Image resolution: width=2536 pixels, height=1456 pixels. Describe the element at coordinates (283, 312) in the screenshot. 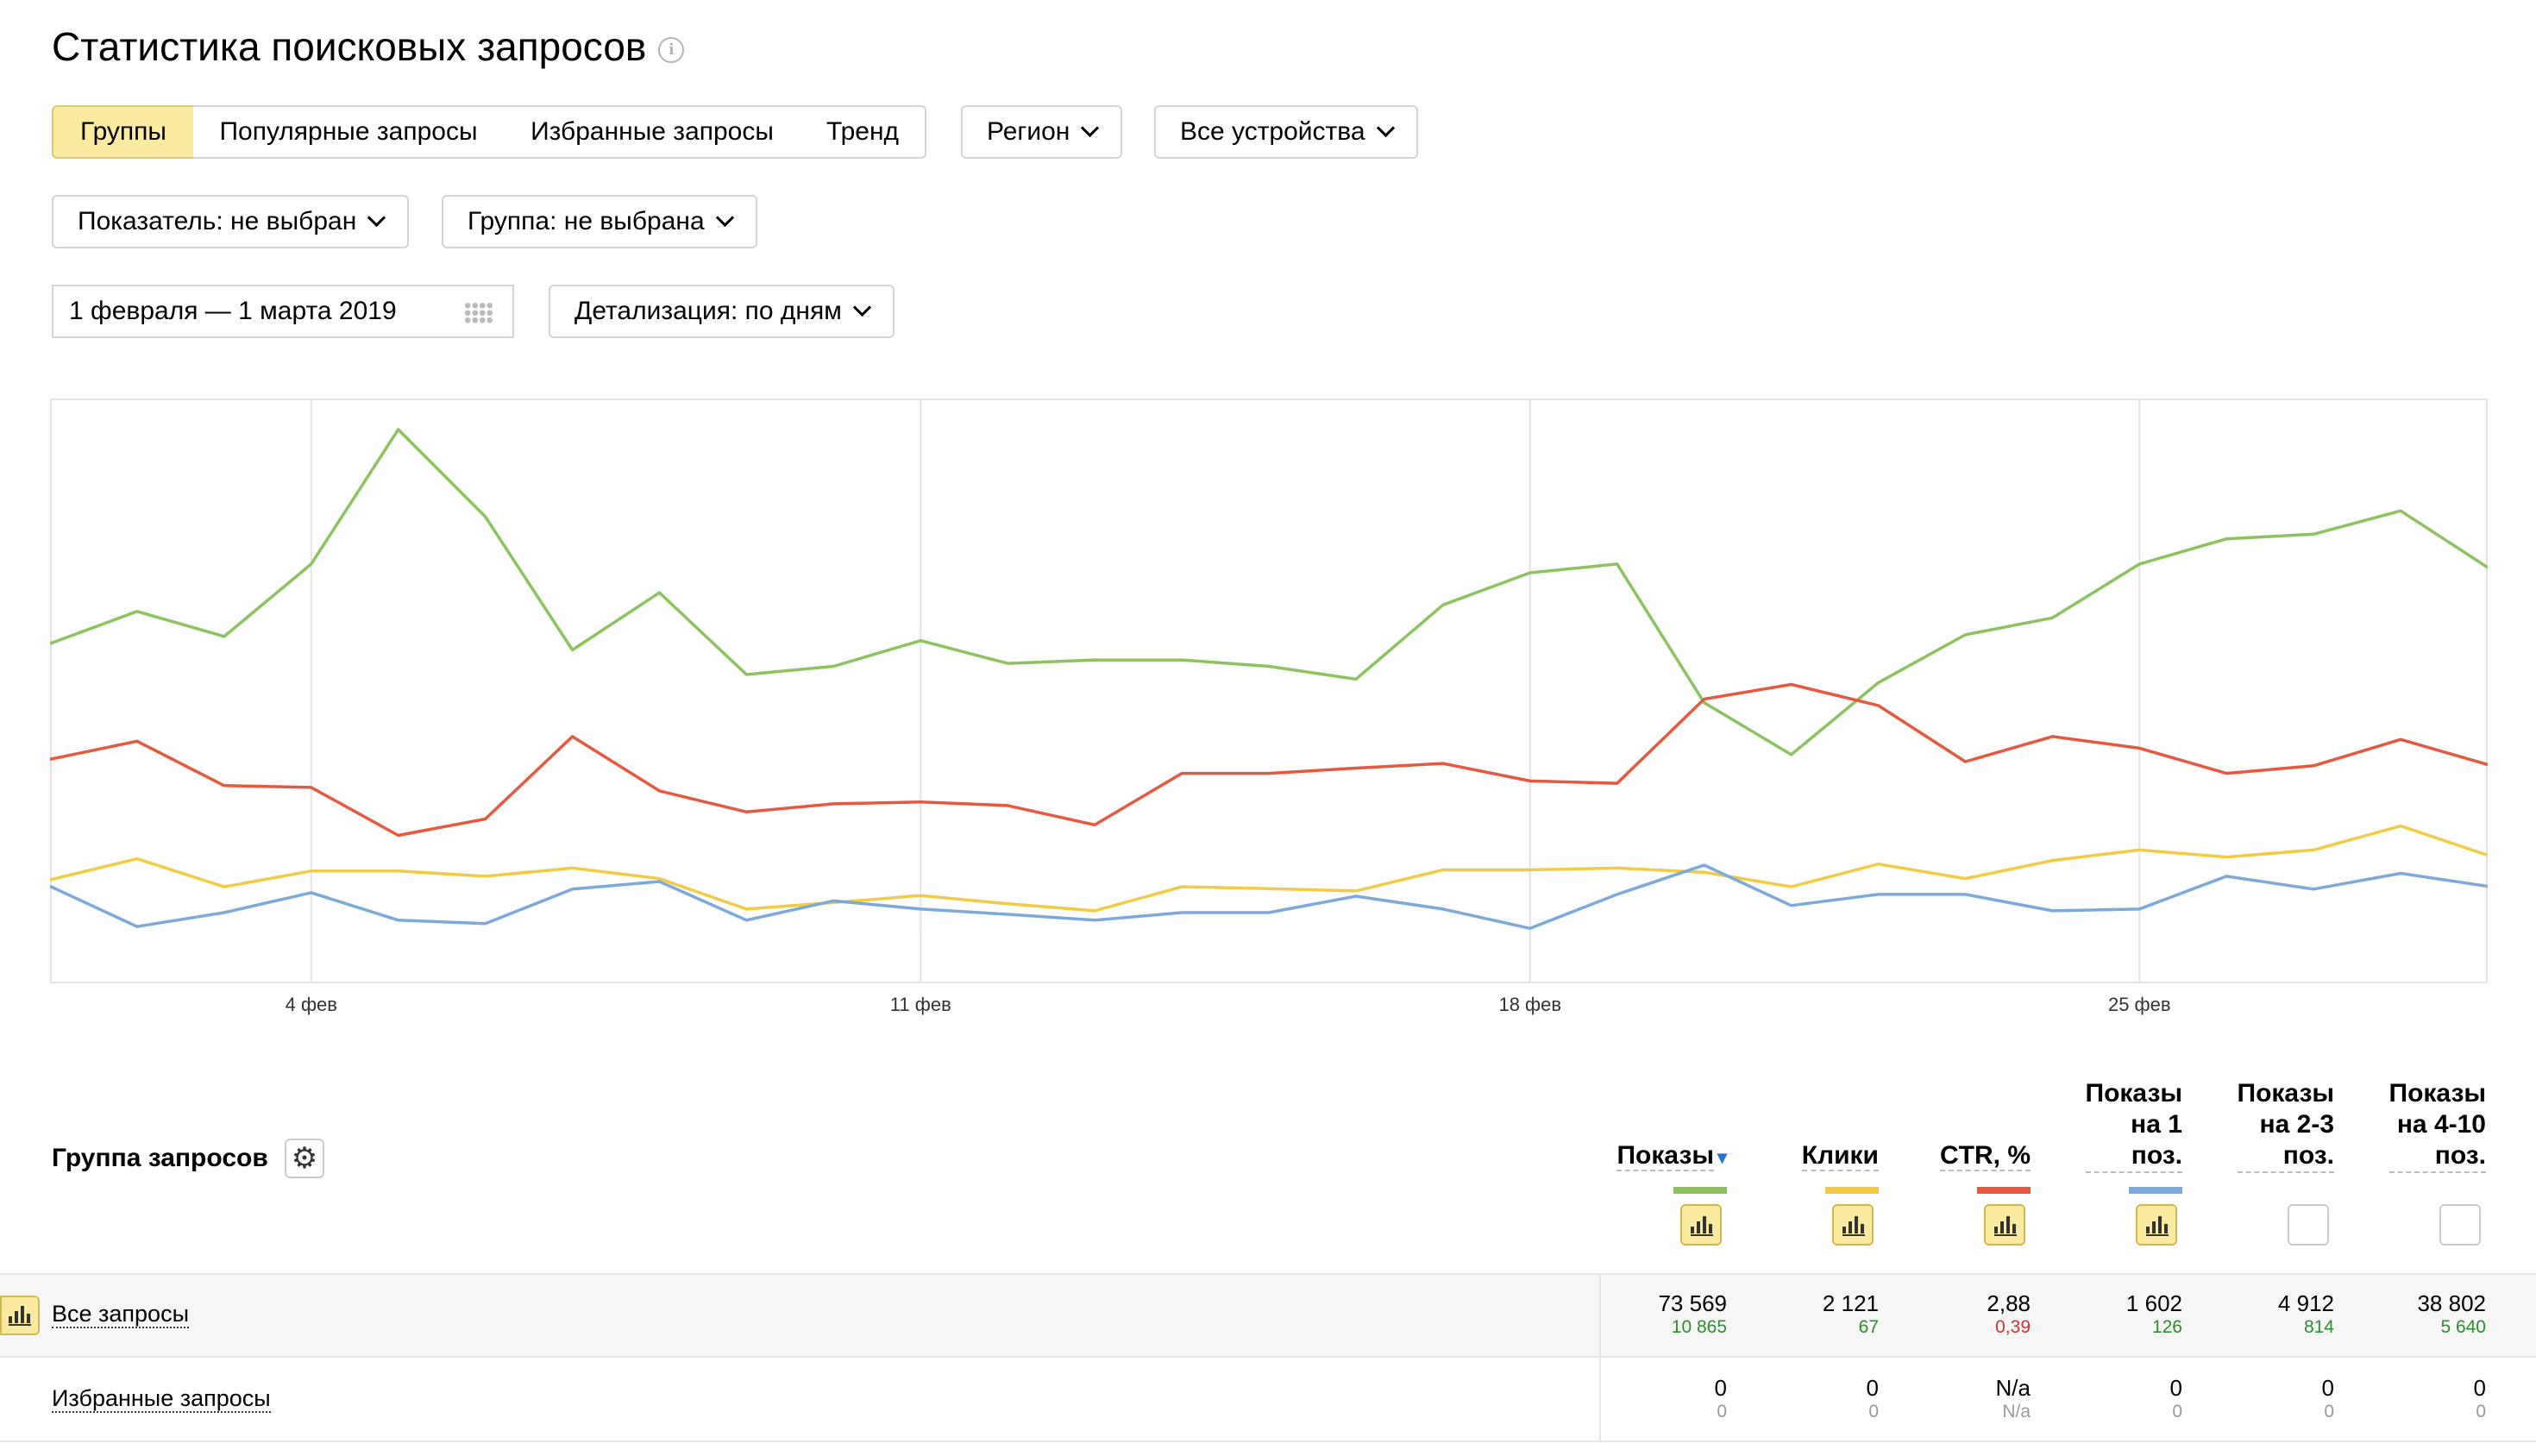

I see `date-range-input: 1 февраля — 1 марта 2019` at that location.